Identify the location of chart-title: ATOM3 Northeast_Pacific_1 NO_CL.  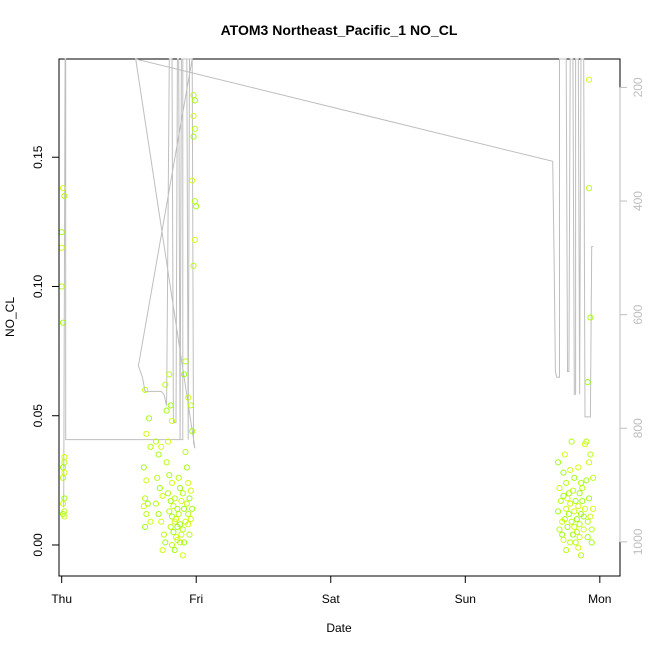
(339, 30).